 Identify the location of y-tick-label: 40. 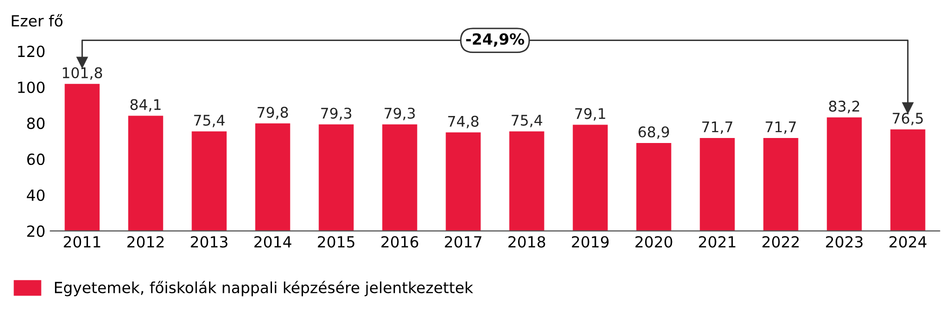
(35, 195).